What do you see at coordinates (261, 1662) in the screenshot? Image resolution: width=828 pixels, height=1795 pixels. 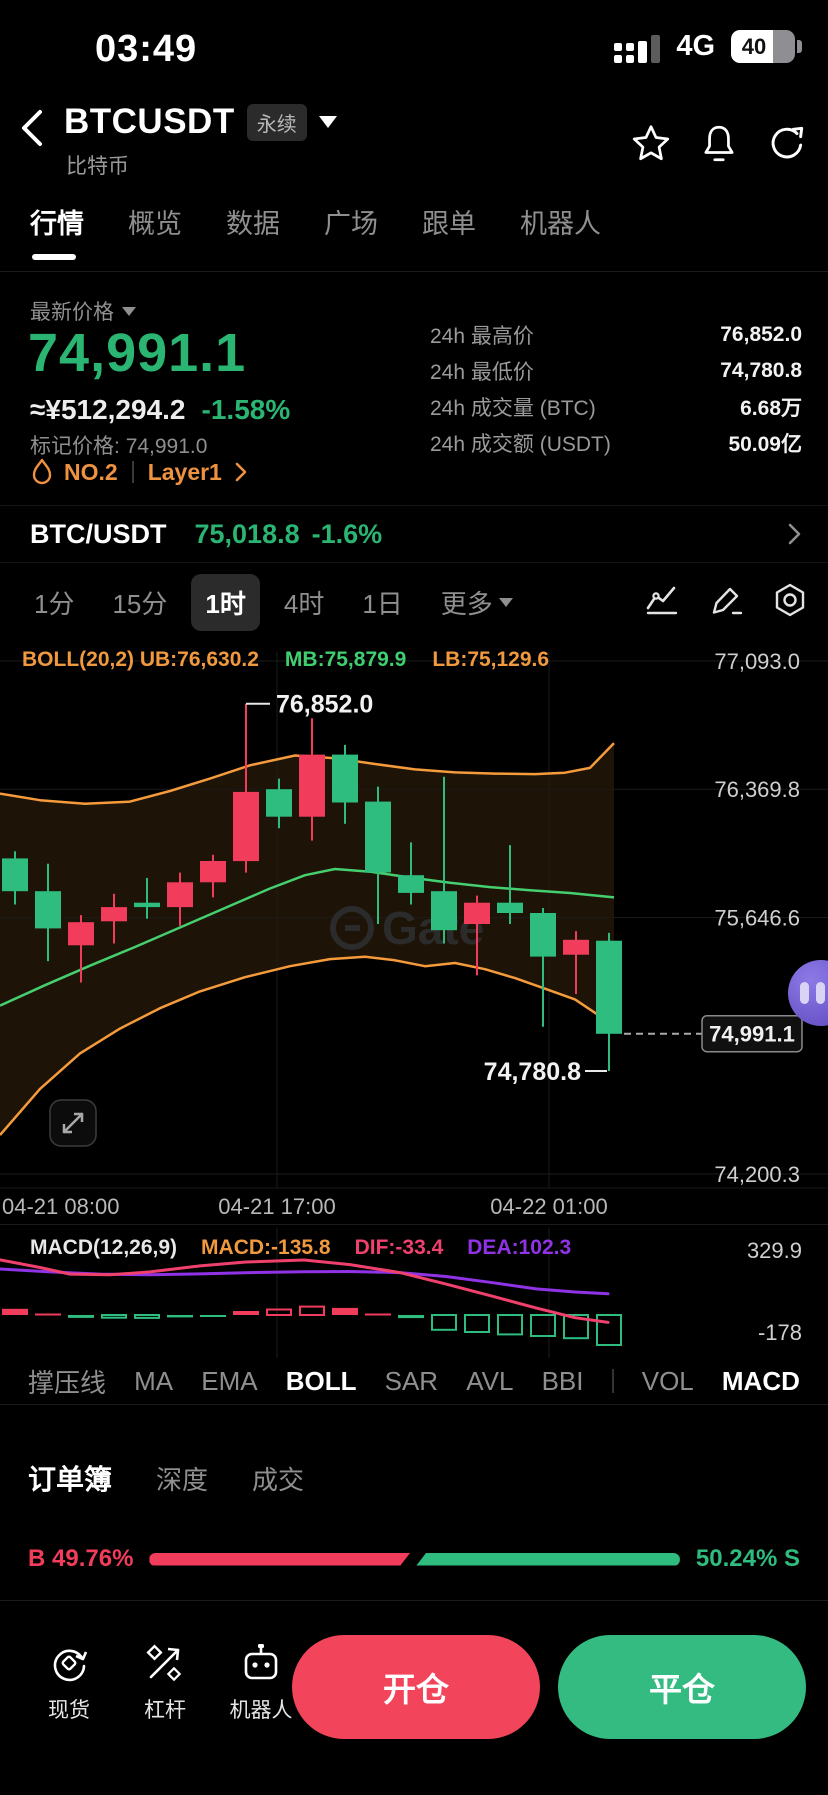 I see `robot-icon` at bounding box center [261, 1662].